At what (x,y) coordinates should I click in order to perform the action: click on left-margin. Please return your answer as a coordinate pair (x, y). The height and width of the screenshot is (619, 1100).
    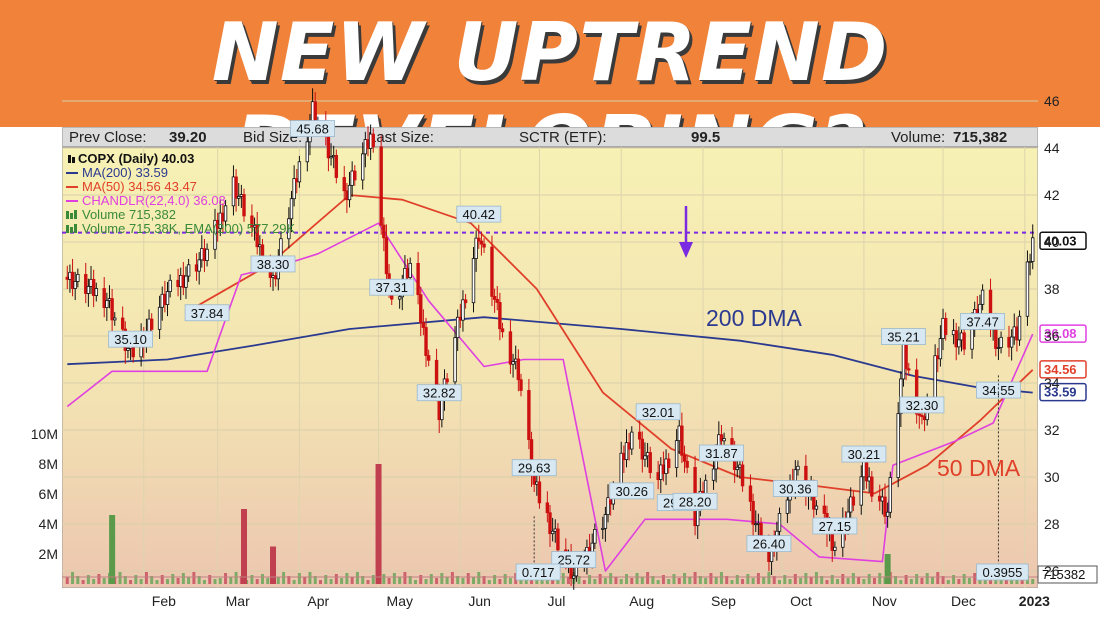
    Looking at the image, I should click on (31, 357).